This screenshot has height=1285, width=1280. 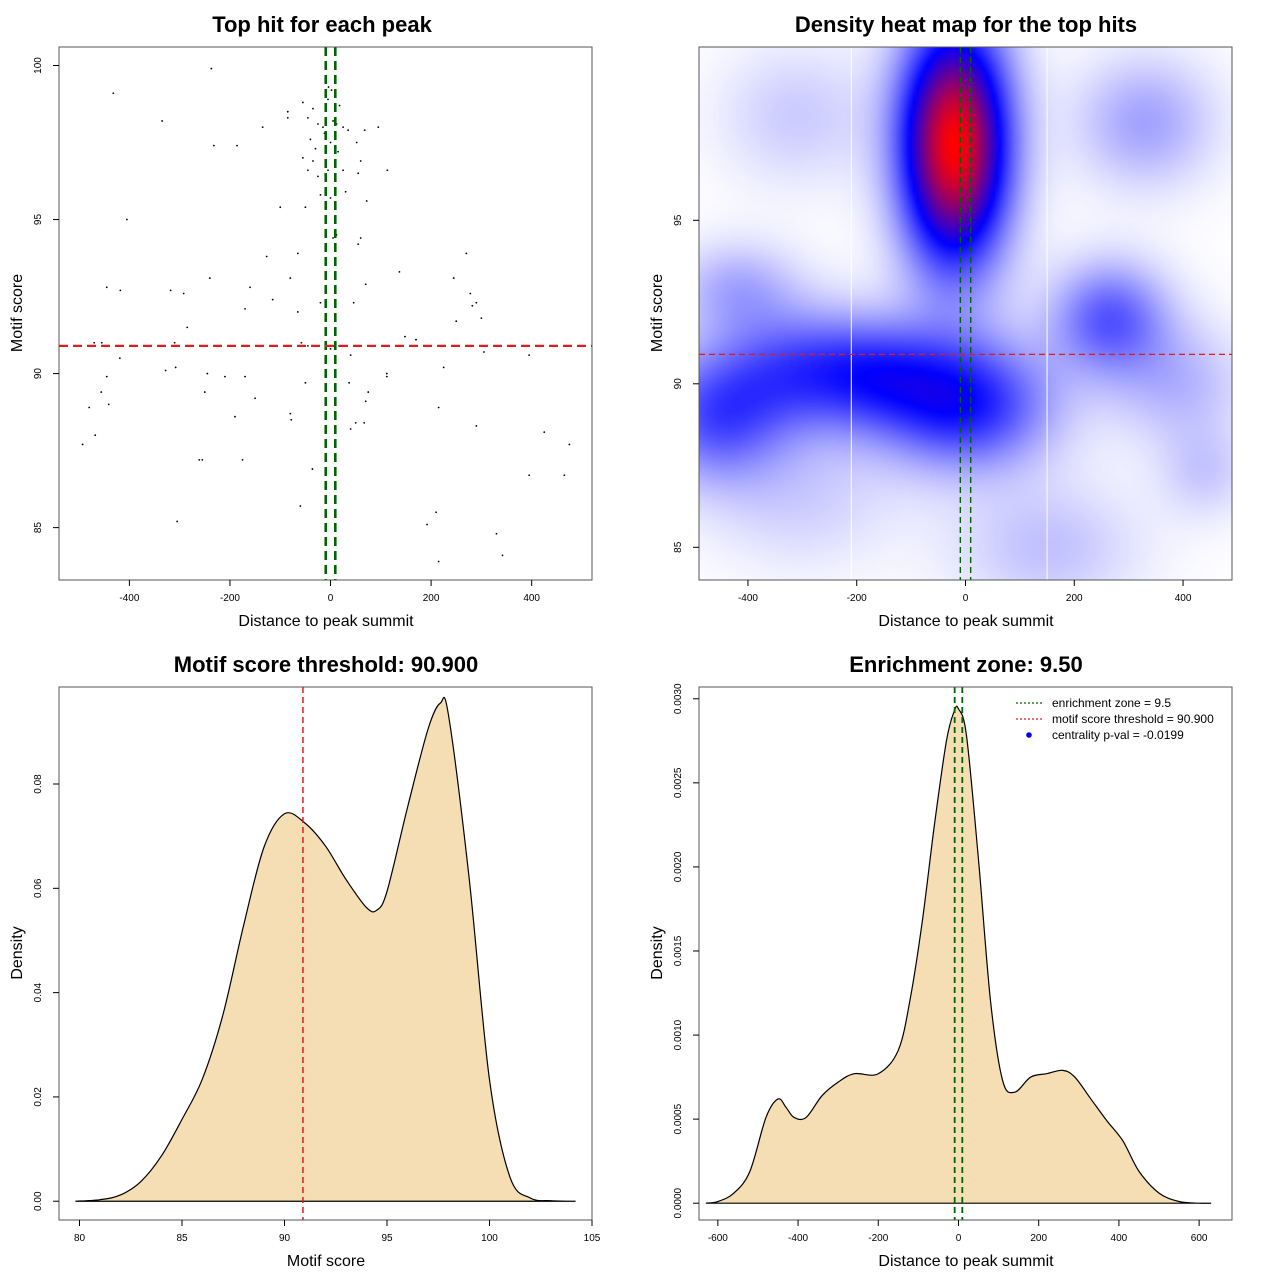 I want to click on y-tick-label: 0.0000, so click(x=678, y=1202).